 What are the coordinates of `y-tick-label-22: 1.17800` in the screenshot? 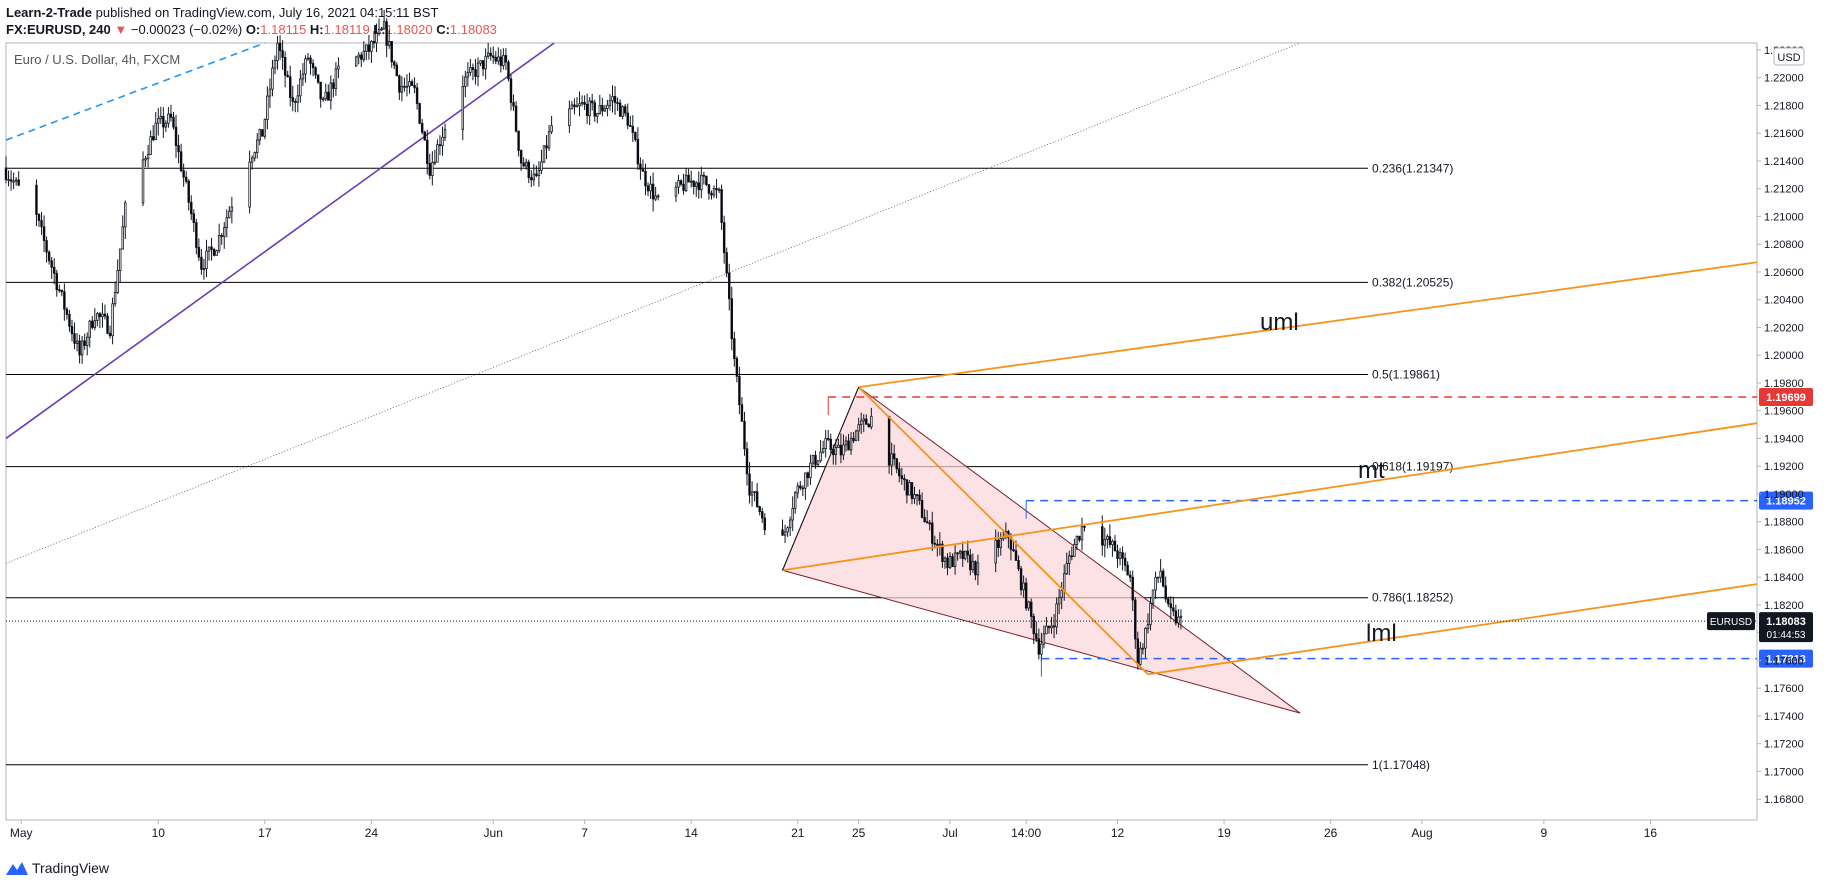 It's located at (1784, 661).